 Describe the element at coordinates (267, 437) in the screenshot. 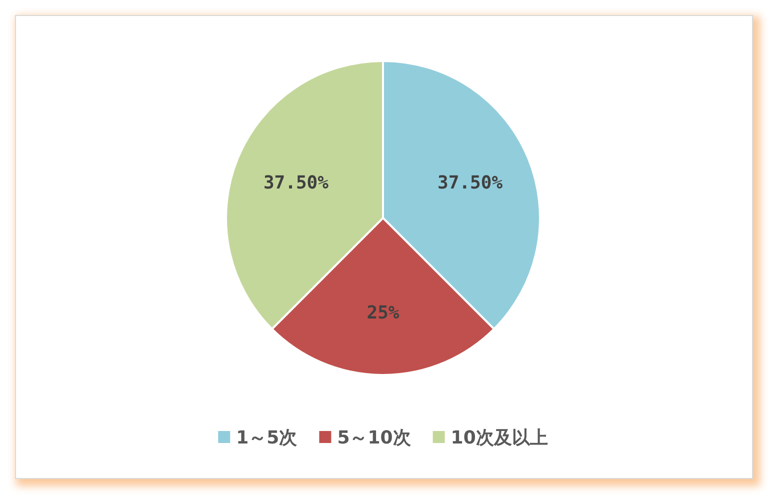

I see `legend-label: 1～5次` at that location.